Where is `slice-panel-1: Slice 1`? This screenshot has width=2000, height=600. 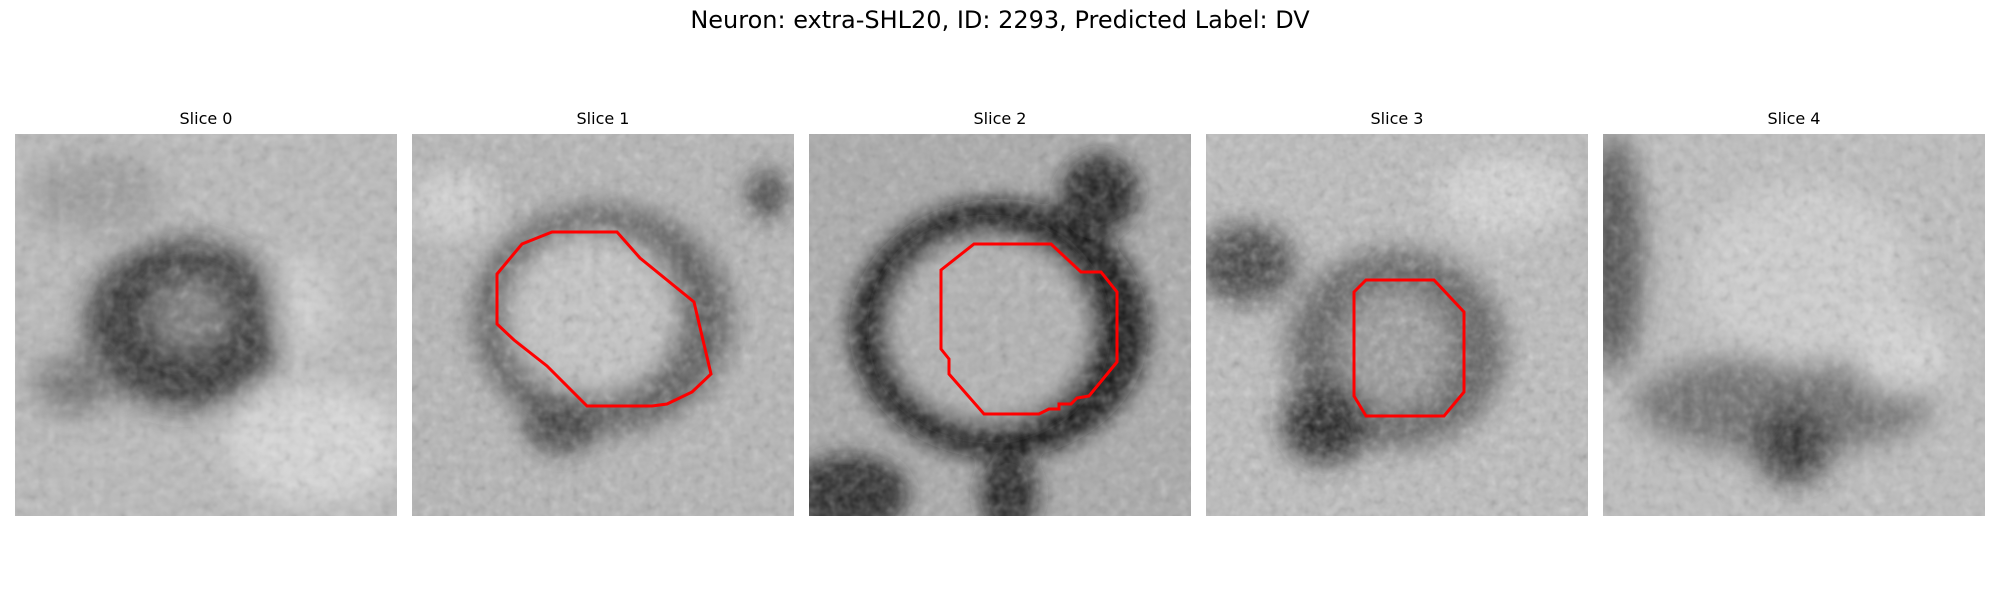
slice-panel-1: Slice 1 is located at coordinates (603, 312).